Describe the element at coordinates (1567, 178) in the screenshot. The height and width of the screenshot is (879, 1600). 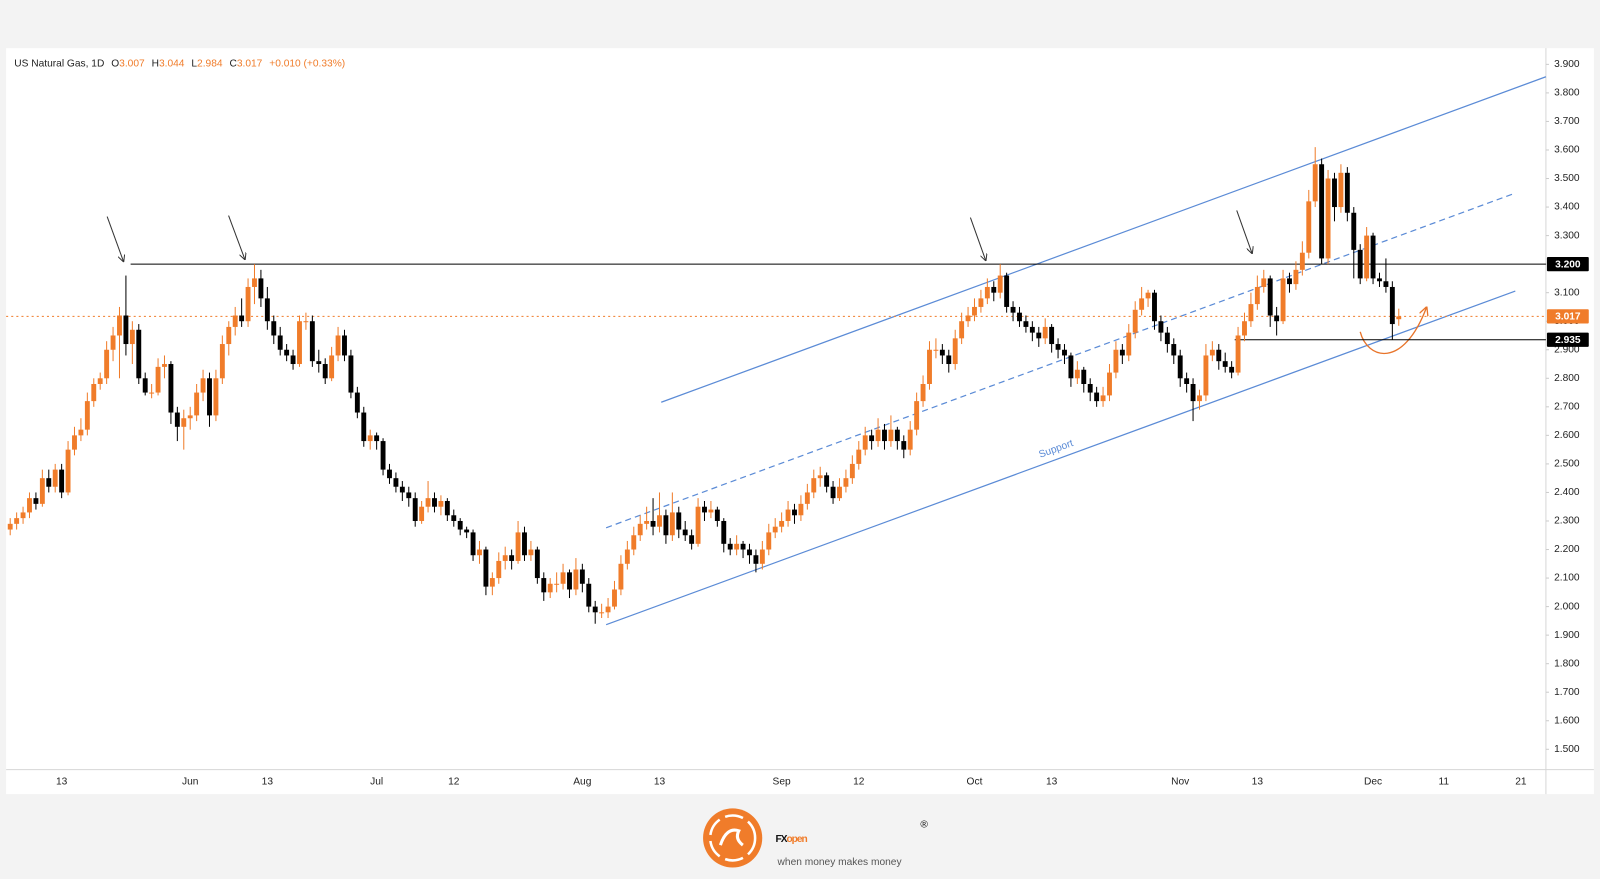
I see `y-tick-label: 3.500` at that location.